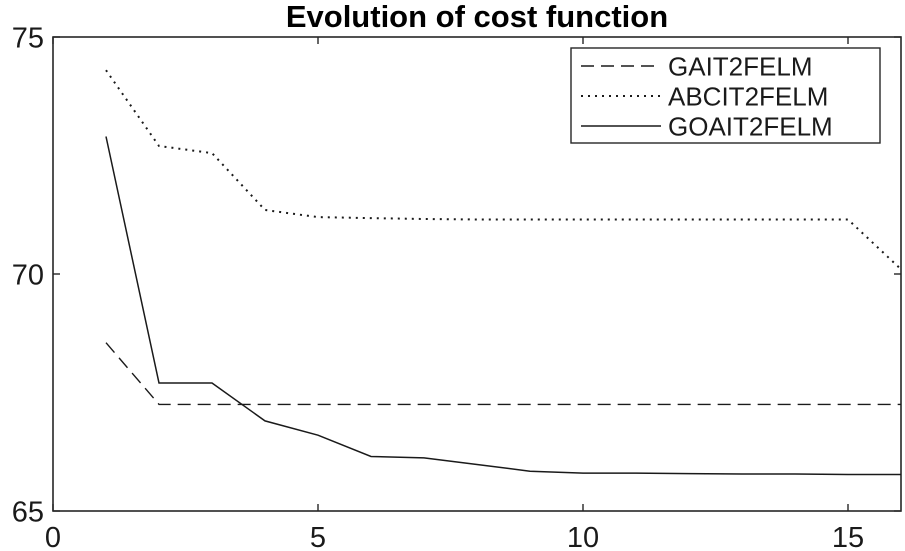  What do you see at coordinates (53, 536) in the screenshot?
I see `x-tick-label: 0` at bounding box center [53, 536].